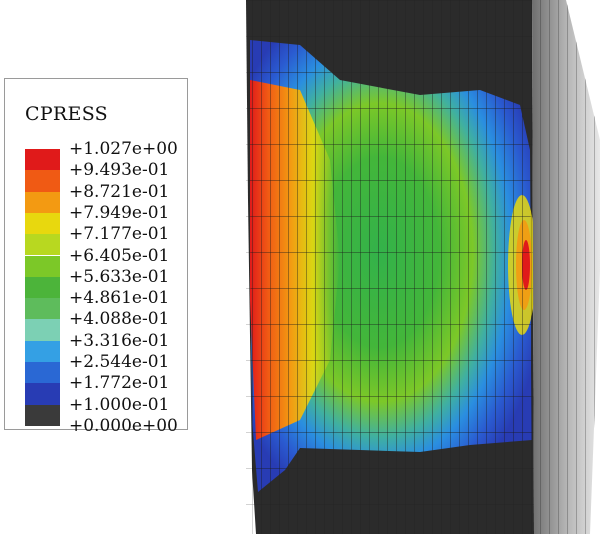 The image size is (600, 534). I want to click on legend-title: CPRESS, so click(66, 114).